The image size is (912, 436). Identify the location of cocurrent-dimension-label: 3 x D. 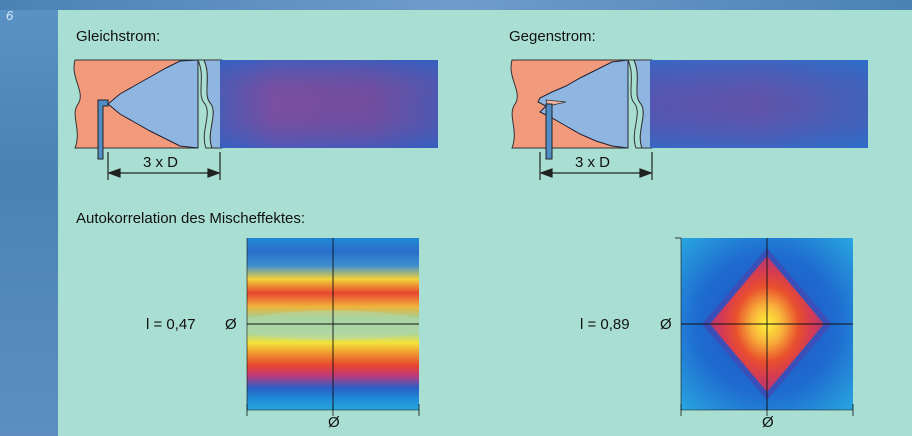
(161, 162).